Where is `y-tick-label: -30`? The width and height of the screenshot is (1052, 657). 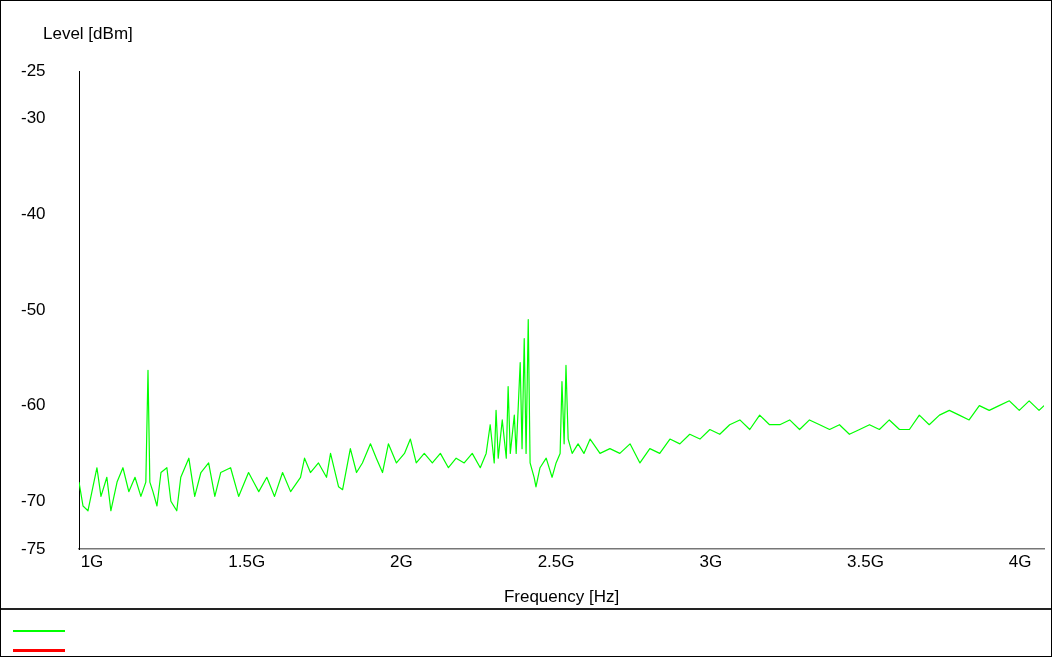
y-tick-label: -30 is located at coordinates (33, 118).